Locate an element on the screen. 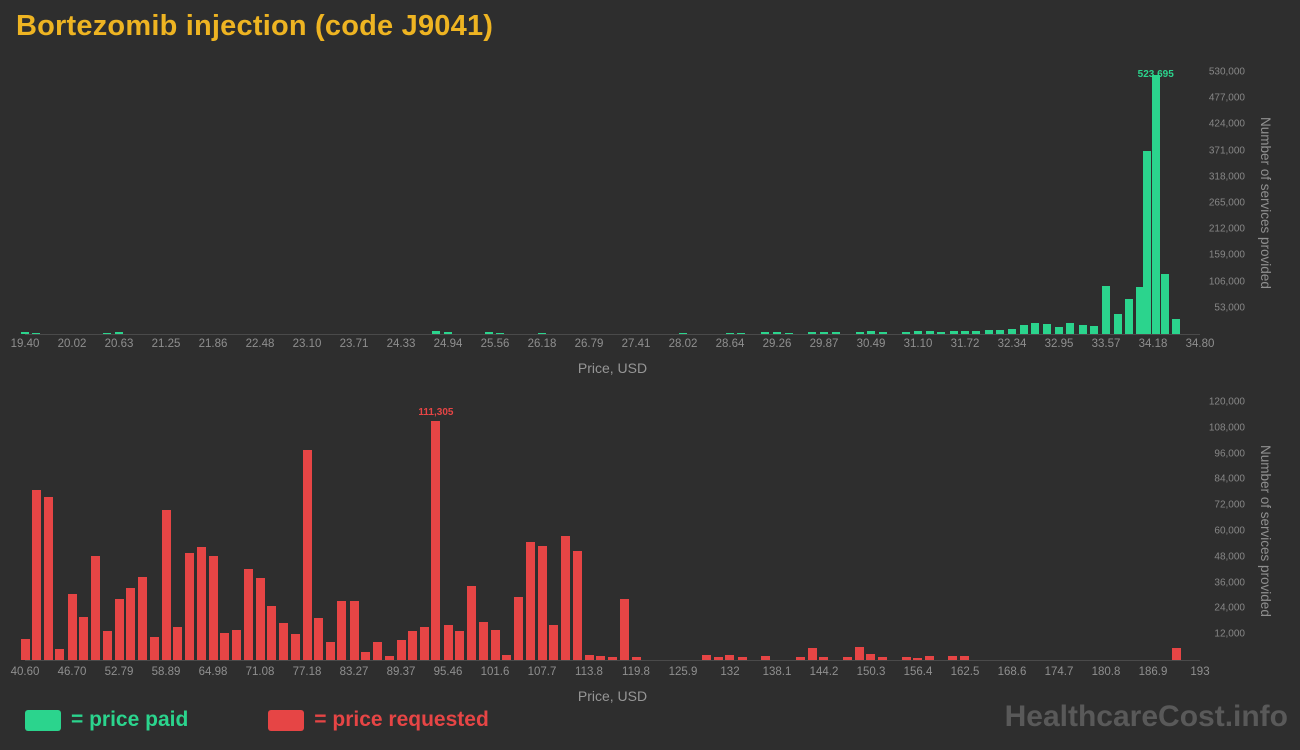  y-tick-label: 72,000 is located at coordinates (1229, 505).